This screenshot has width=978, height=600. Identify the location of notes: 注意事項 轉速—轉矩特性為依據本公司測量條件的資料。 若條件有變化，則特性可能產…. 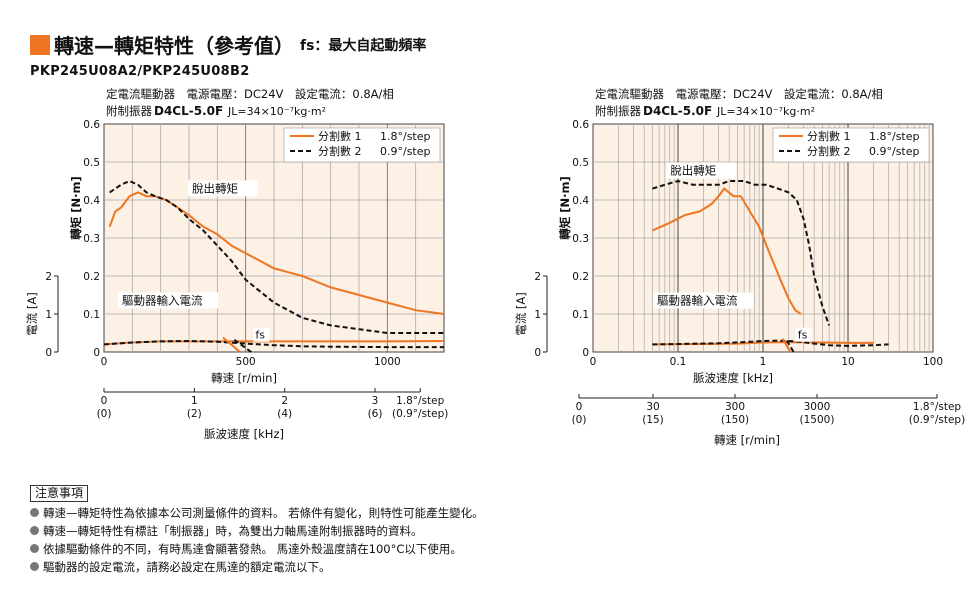
(257, 530).